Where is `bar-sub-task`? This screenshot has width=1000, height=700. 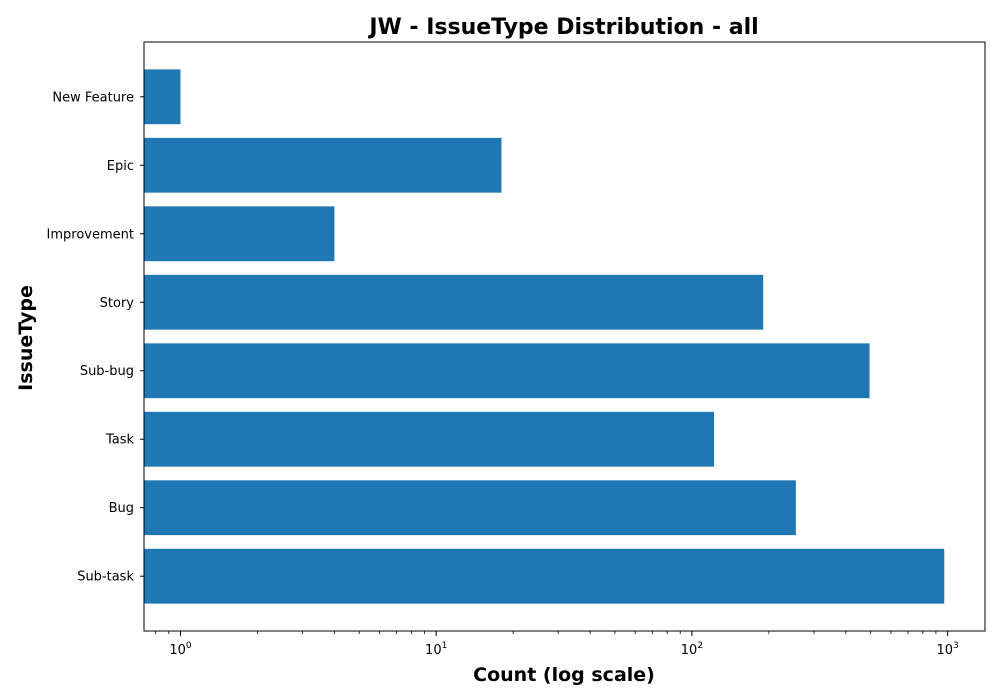
bar-sub-task is located at coordinates (544, 576).